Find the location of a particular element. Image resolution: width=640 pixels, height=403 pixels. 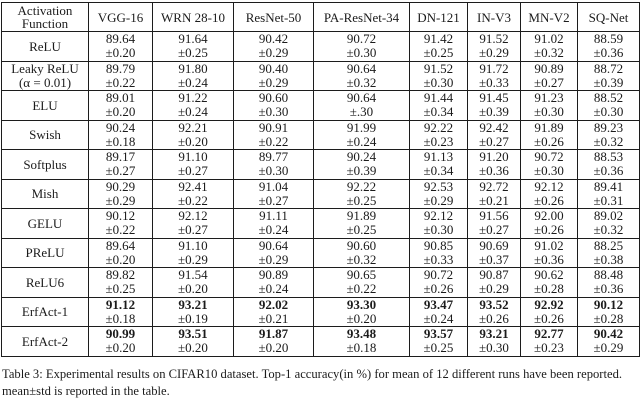

data-cell: 89.77 ±0.30 is located at coordinates (273, 164).